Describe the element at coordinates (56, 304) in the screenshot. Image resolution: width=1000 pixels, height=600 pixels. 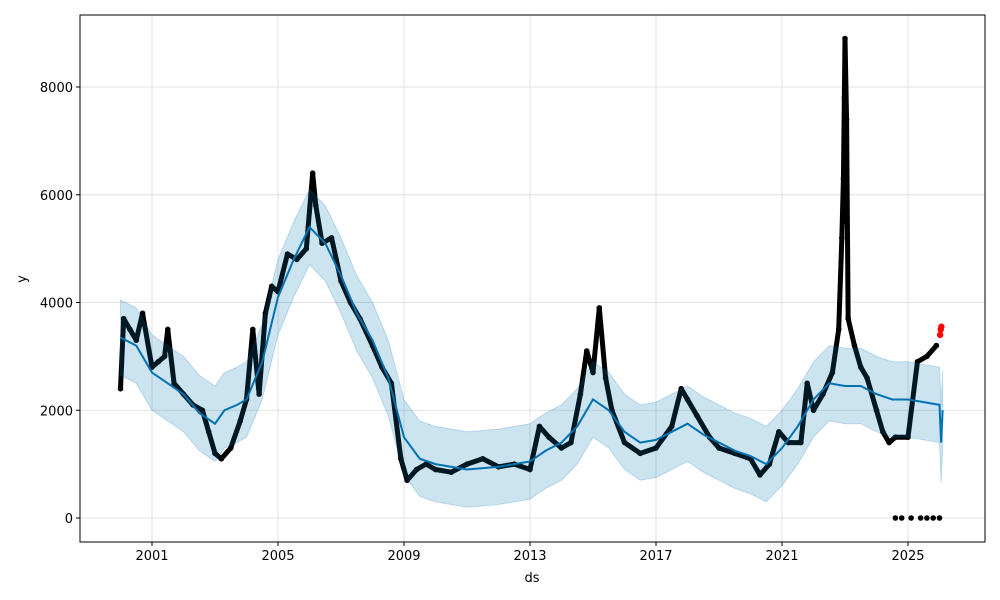
I see `y-tick-label: 4000` at that location.